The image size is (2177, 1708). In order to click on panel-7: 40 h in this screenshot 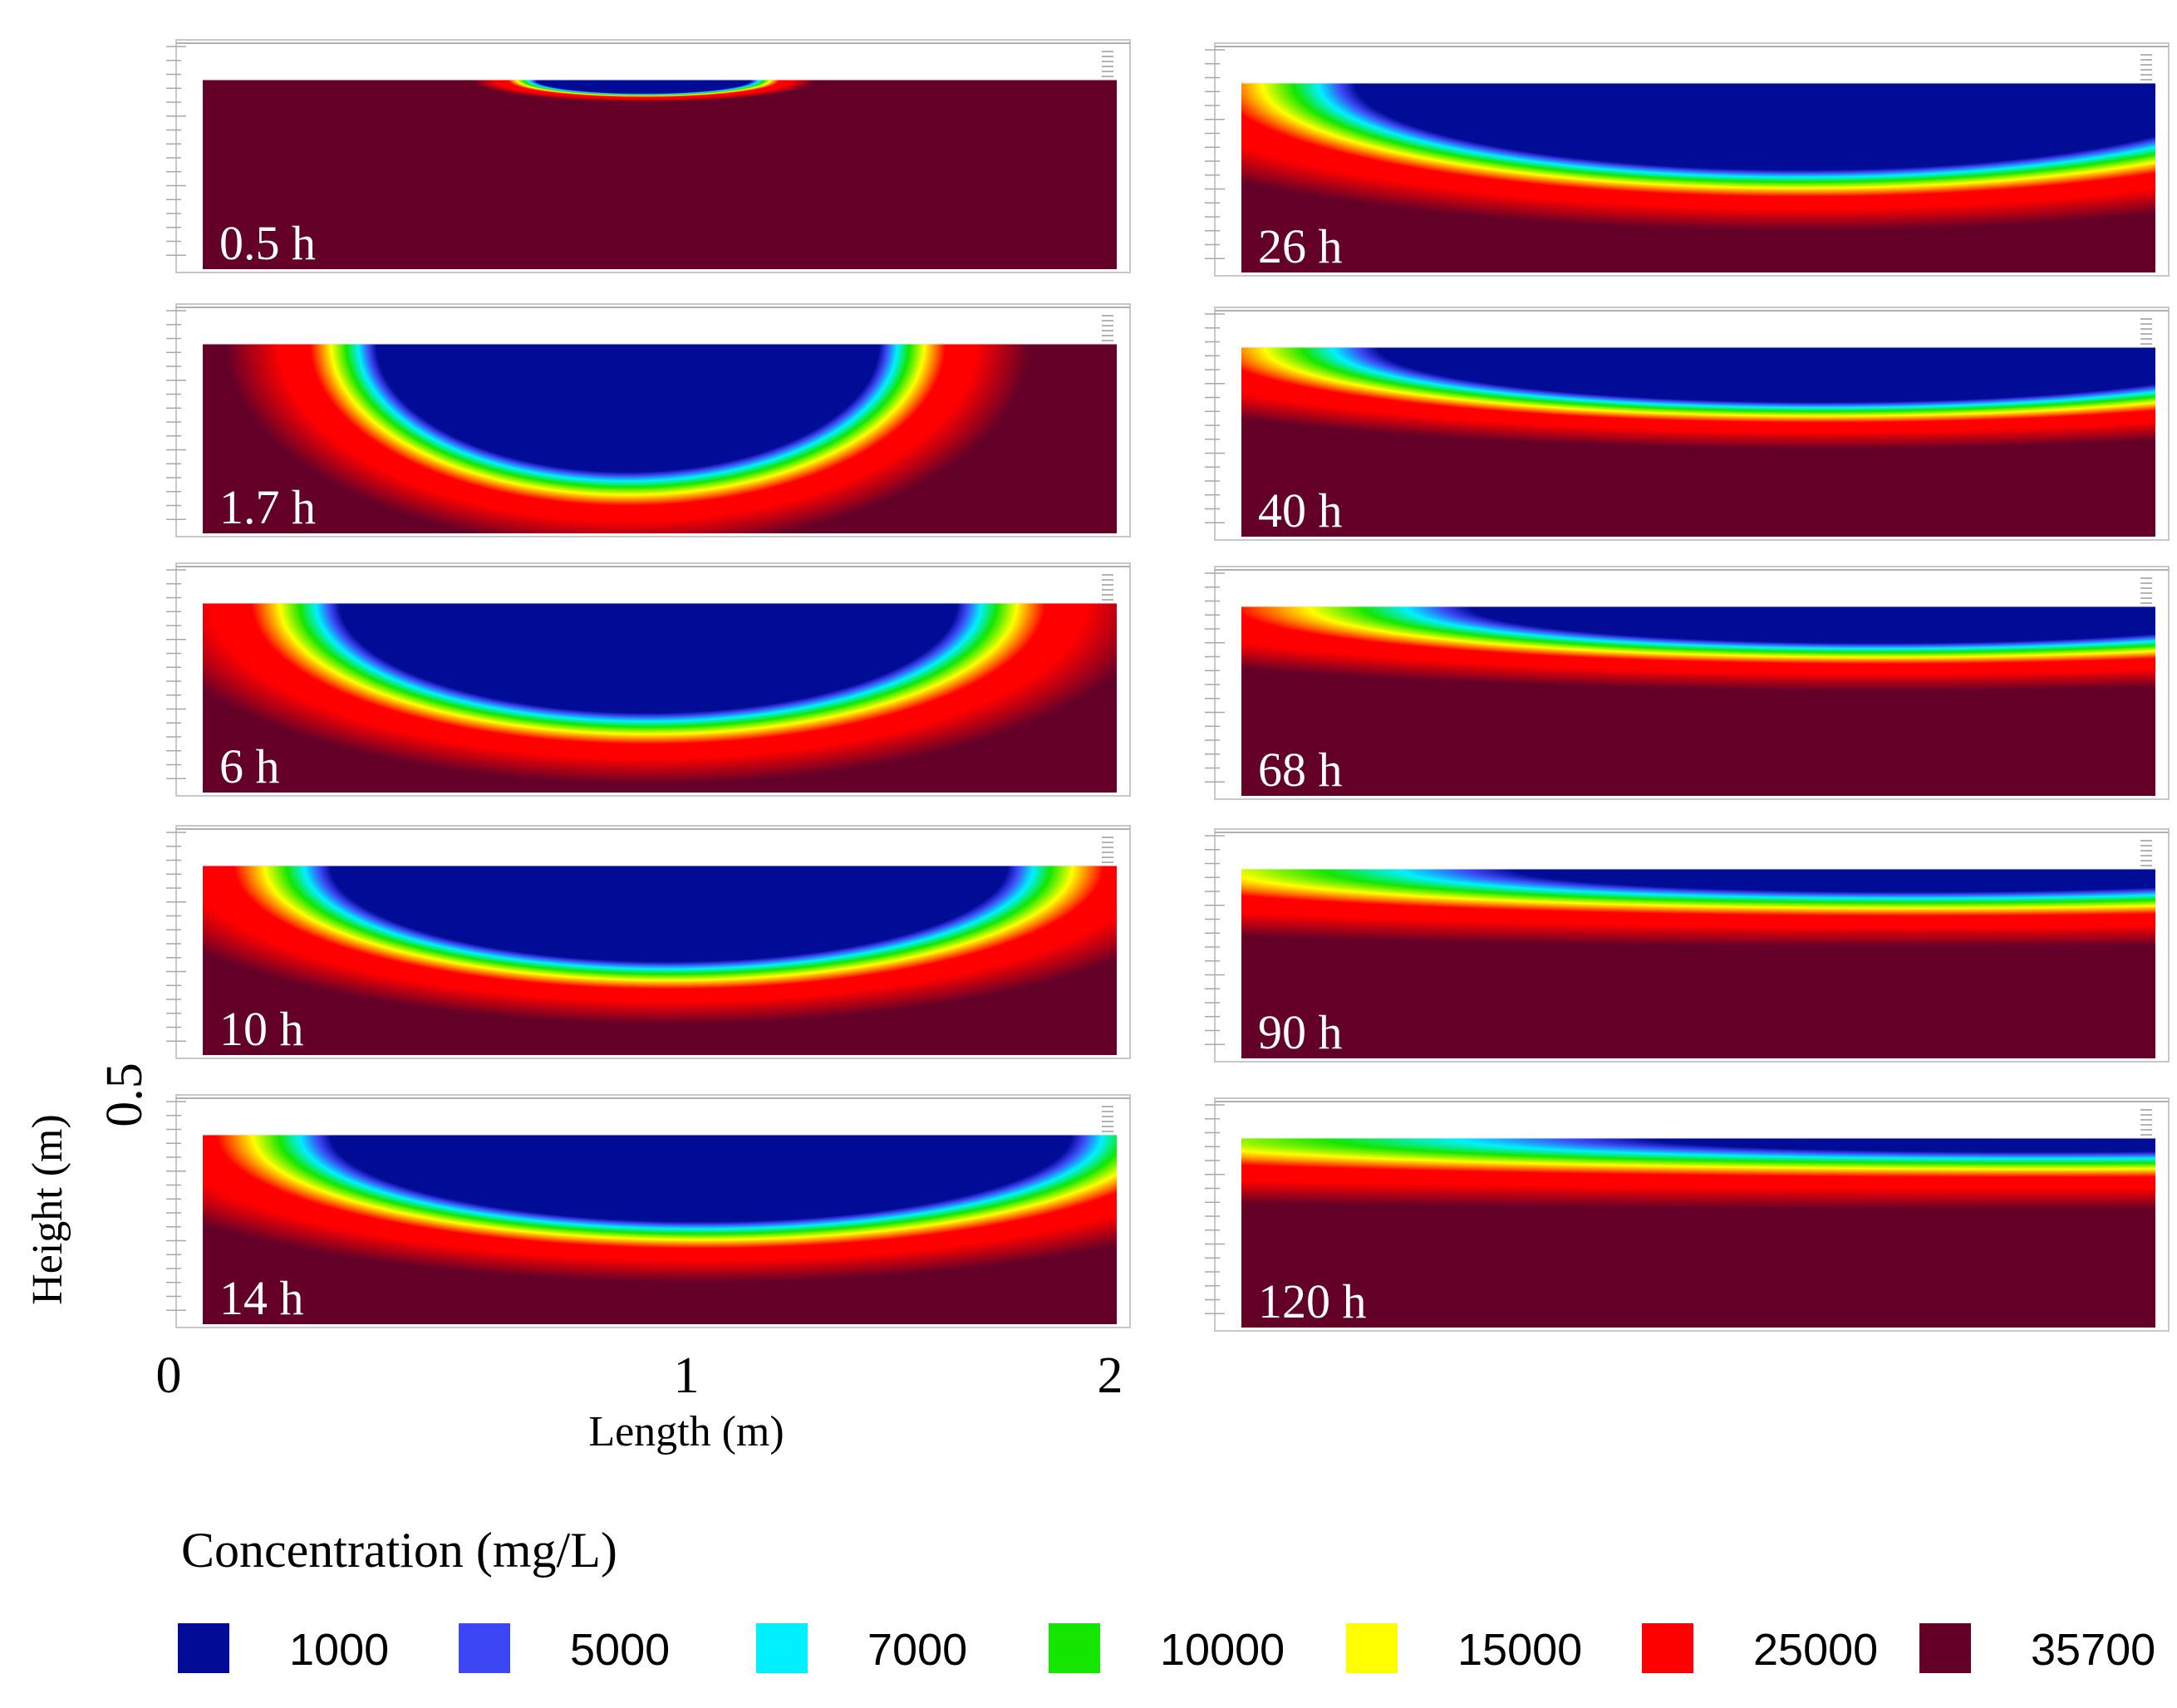, I will do `click(1687, 424)`.